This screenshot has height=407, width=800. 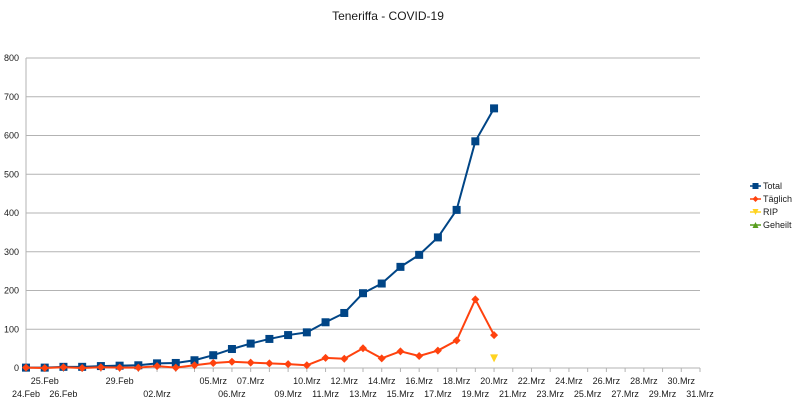 I want to click on y-tick-label: 400, so click(x=11, y=213).